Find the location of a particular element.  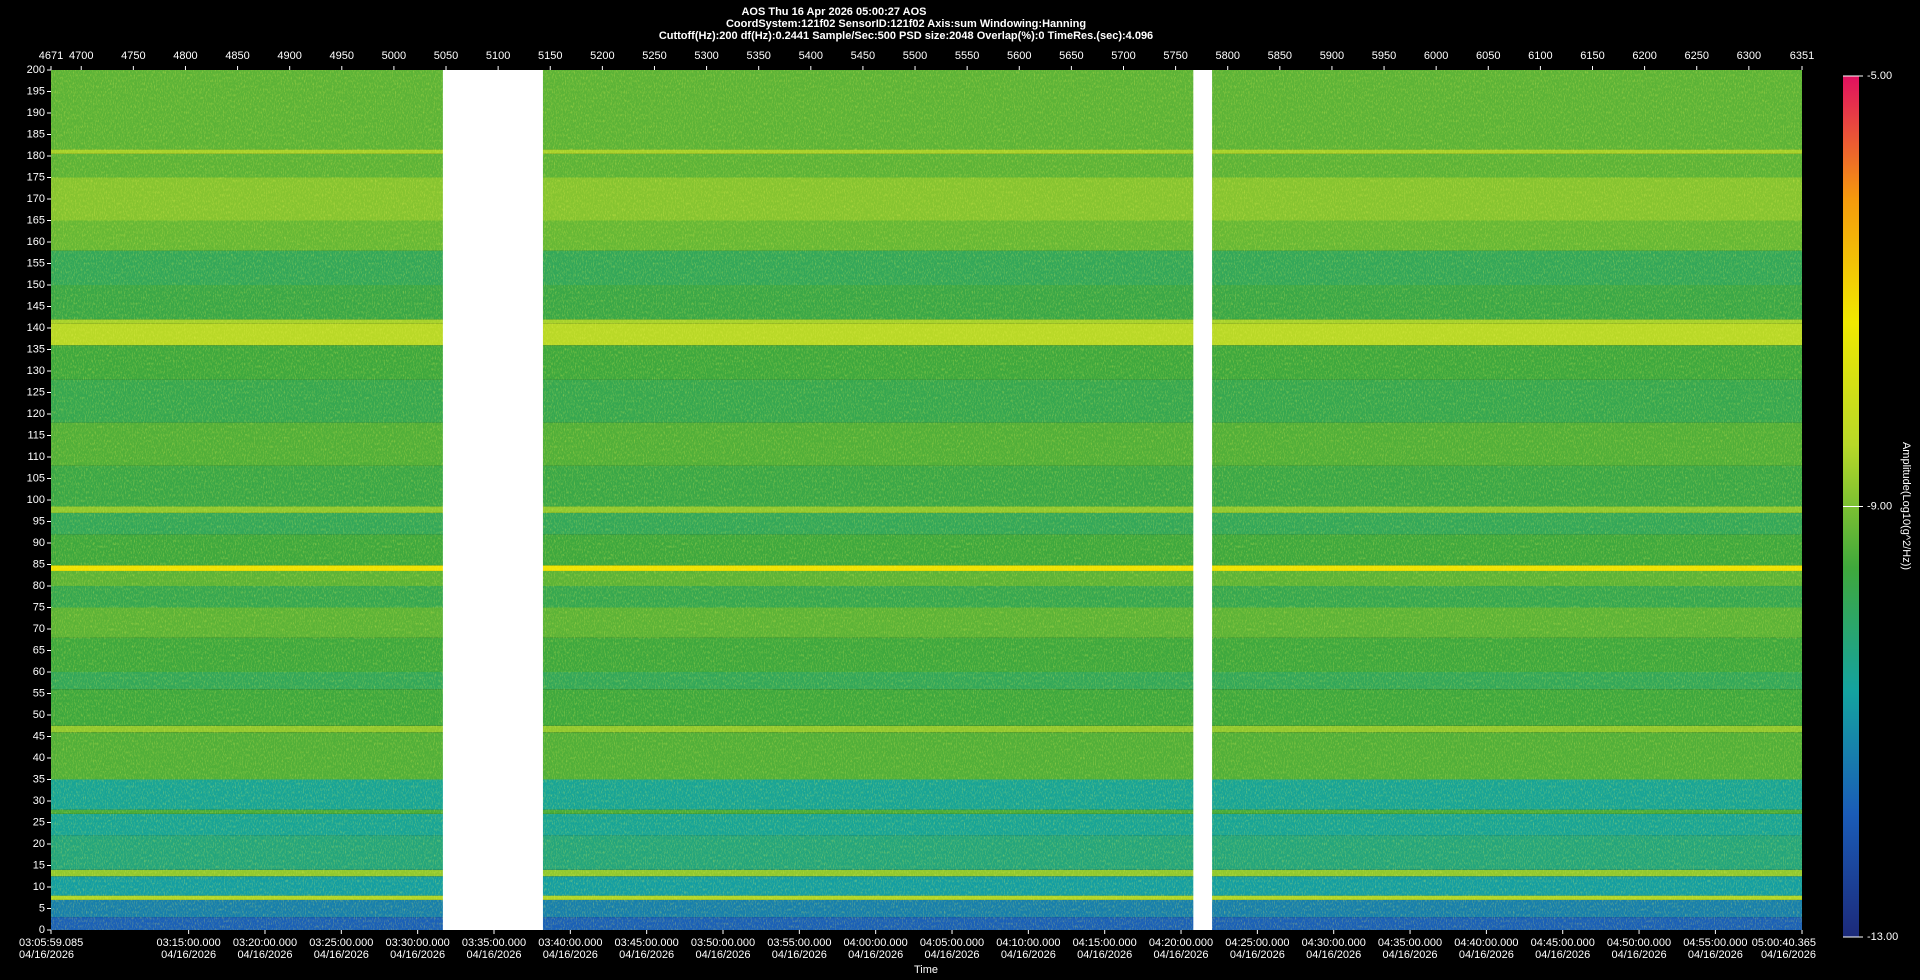

y-tick-label: 145 is located at coordinates (36, 306).